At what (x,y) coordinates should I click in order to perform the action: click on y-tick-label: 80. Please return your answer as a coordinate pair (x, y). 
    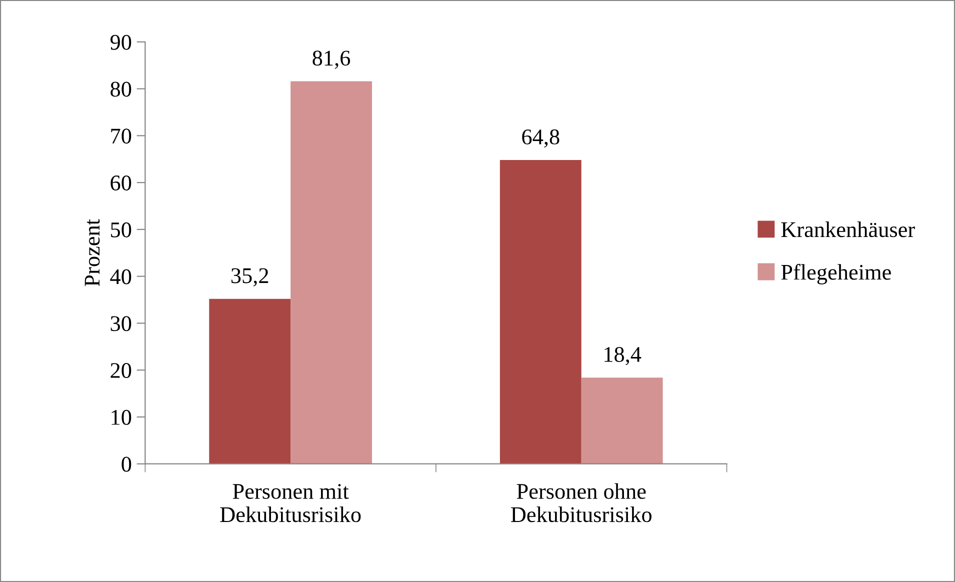
    Looking at the image, I should click on (121, 89).